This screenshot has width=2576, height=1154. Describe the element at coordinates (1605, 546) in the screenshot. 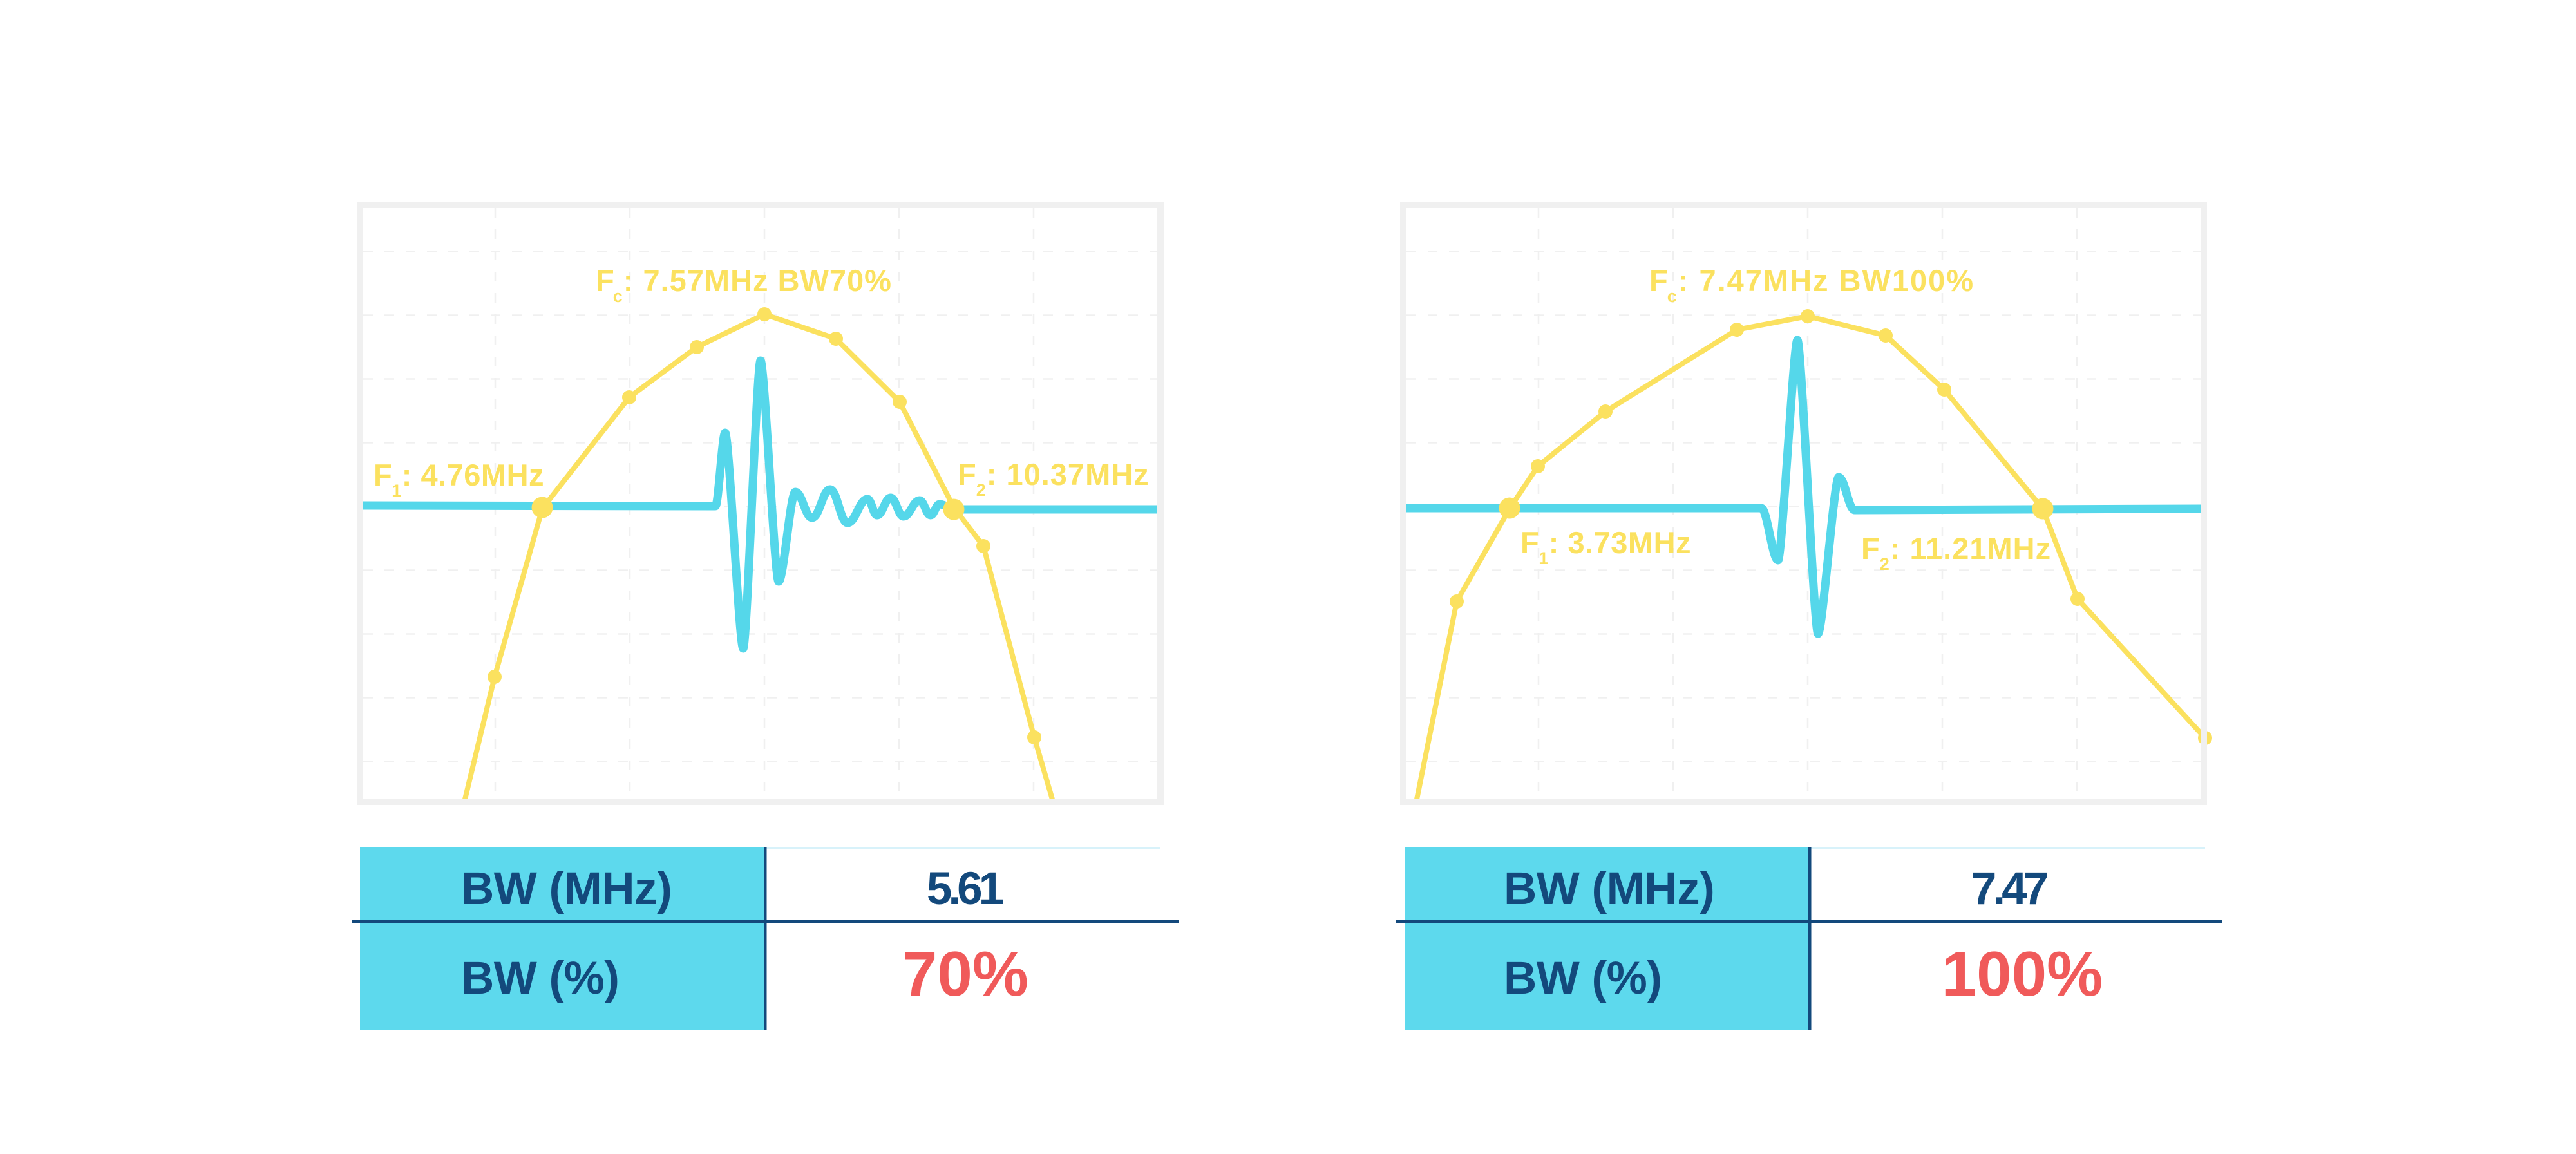

I see `svg-text: F1: 3.73MHz` at that location.